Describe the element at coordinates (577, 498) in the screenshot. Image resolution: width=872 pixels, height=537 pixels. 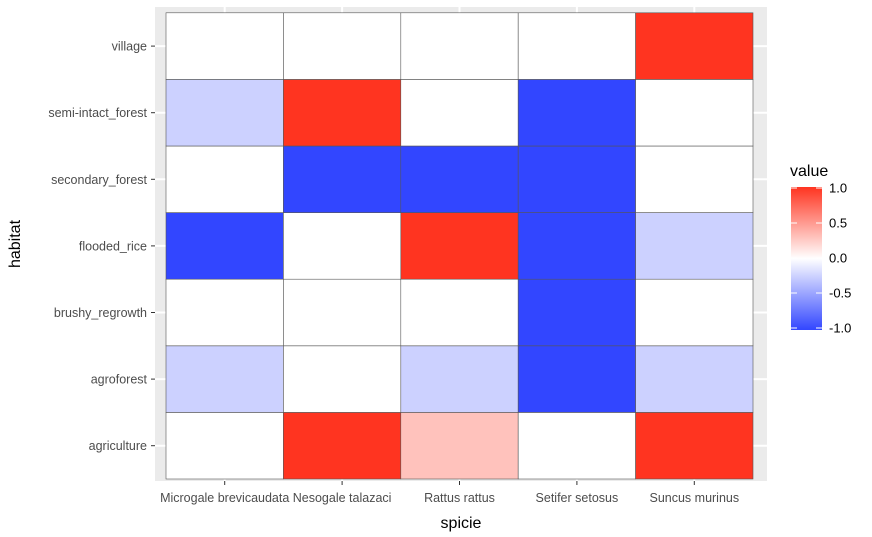
I see `x-tick-label: Setifer setosus` at that location.